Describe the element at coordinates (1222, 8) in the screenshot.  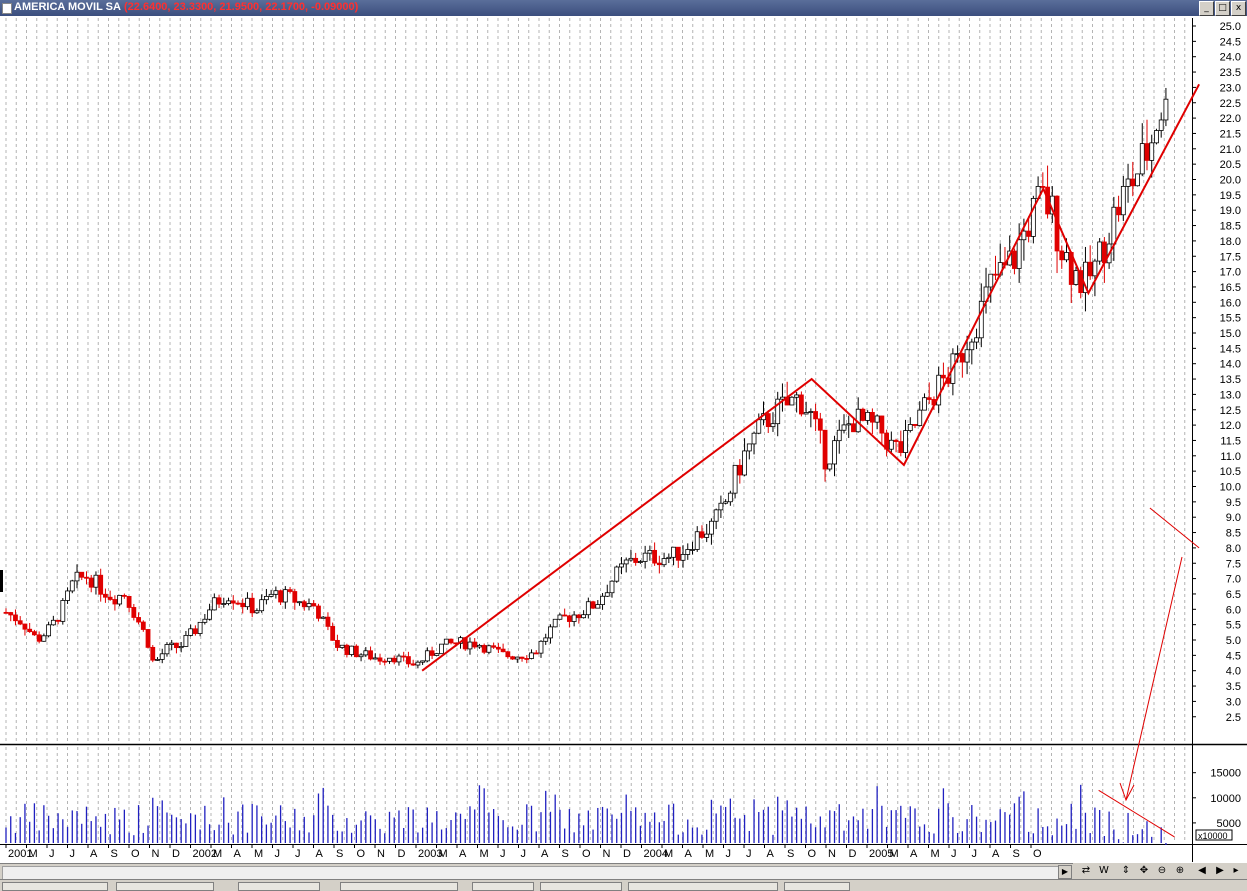
I see `maximize-button: □` at that location.